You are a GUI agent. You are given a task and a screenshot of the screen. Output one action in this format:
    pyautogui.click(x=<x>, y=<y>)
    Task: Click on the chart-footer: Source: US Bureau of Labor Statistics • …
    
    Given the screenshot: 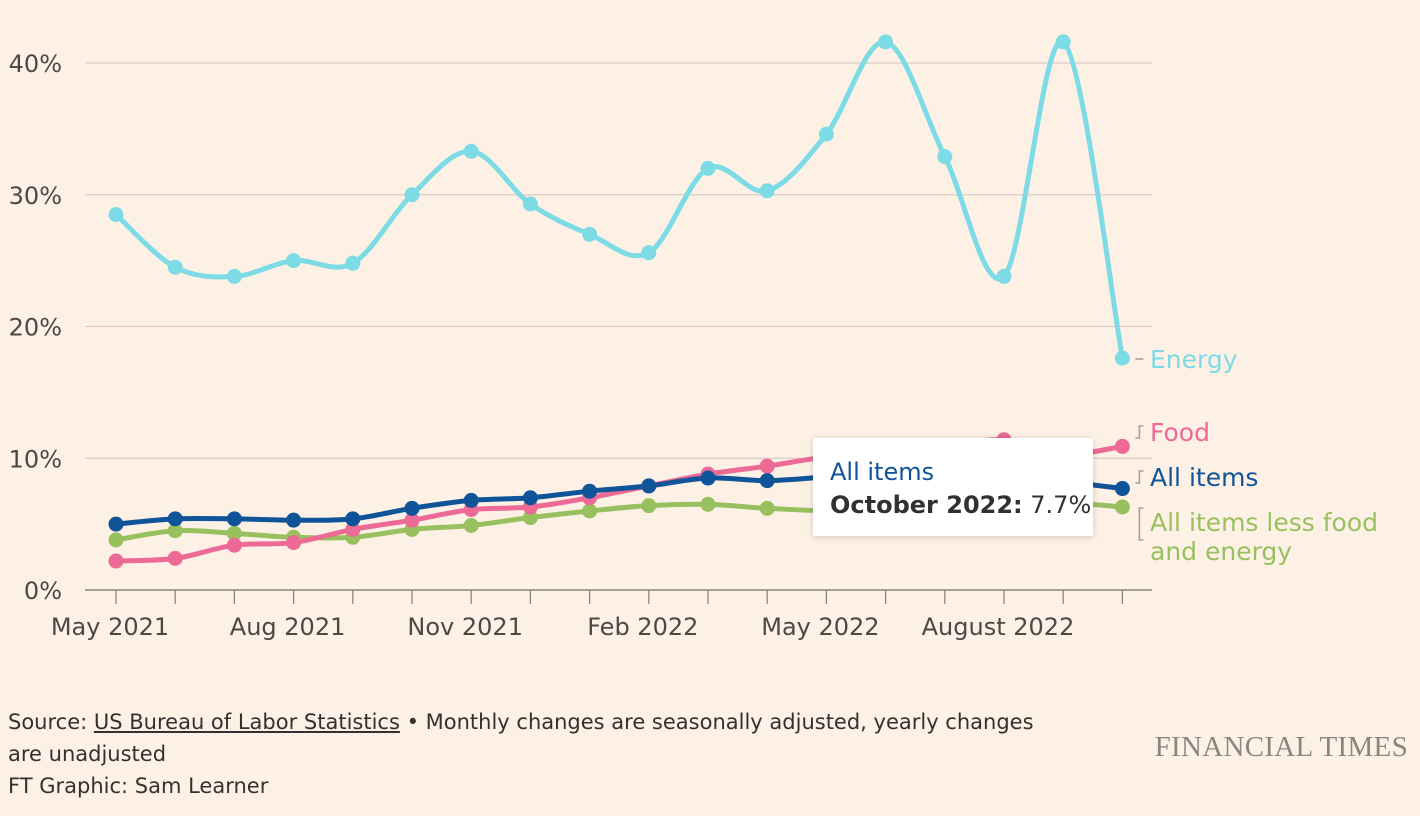 What is the action you would take?
    pyautogui.click(x=538, y=754)
    